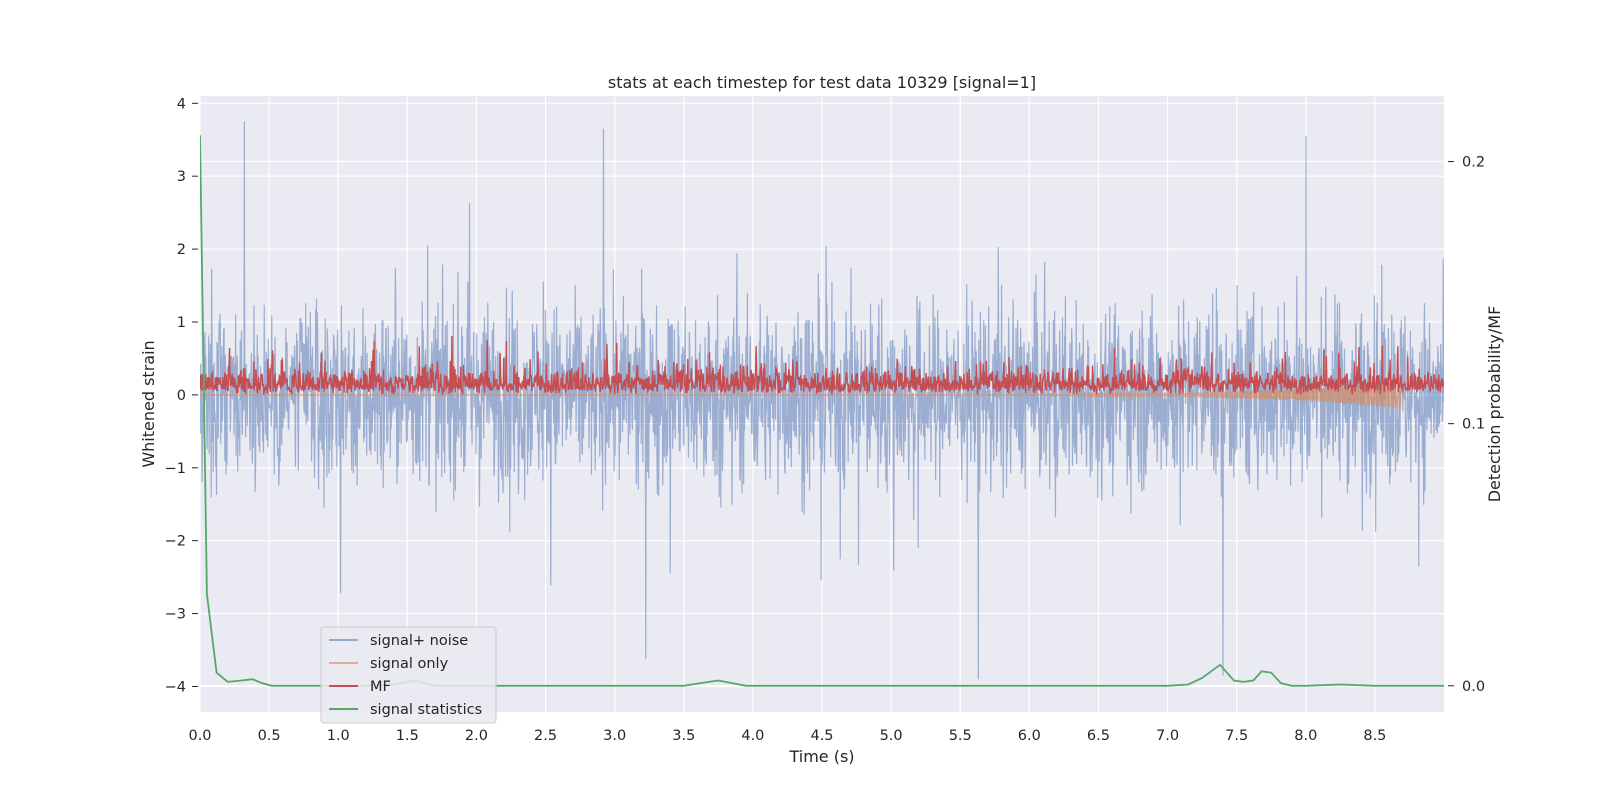  Describe the element at coordinates (1236, 736) in the screenshot. I see `x-tick-label: 7.5` at that location.